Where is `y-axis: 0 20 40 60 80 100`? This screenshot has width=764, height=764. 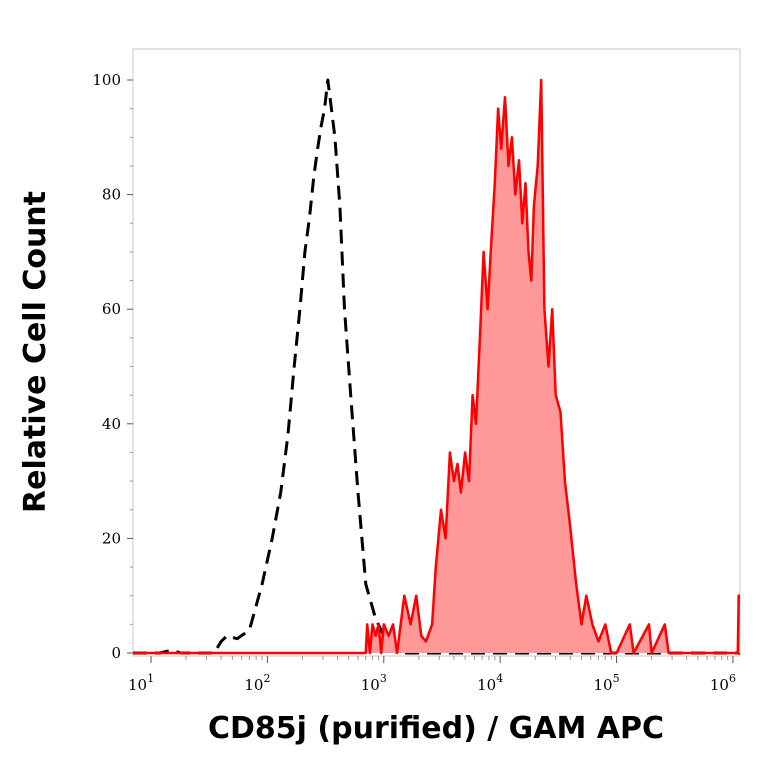
y-axis: 0 20 40 60 80 100 is located at coordinates (112, 366).